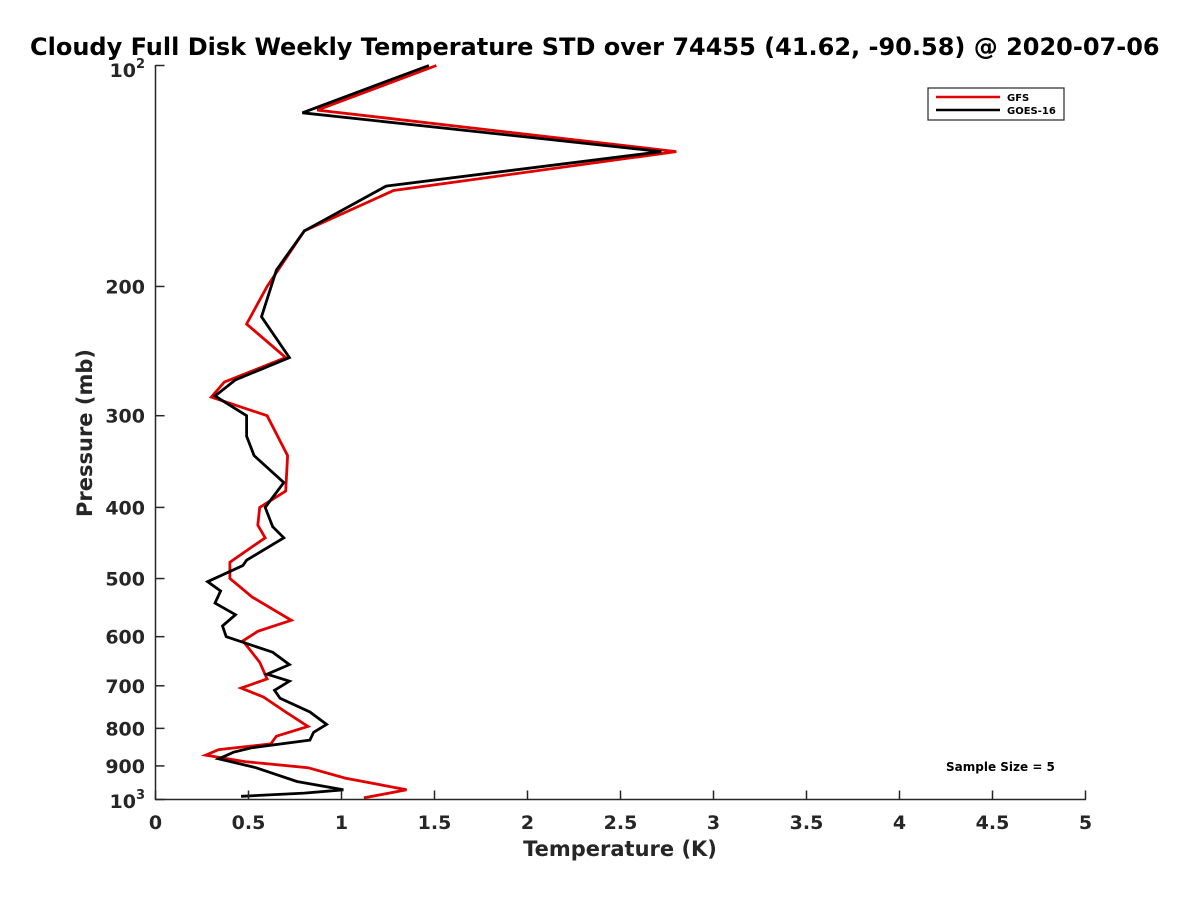  What do you see at coordinates (125, 417) in the screenshot?
I see `y-tick-label: 300` at bounding box center [125, 417].